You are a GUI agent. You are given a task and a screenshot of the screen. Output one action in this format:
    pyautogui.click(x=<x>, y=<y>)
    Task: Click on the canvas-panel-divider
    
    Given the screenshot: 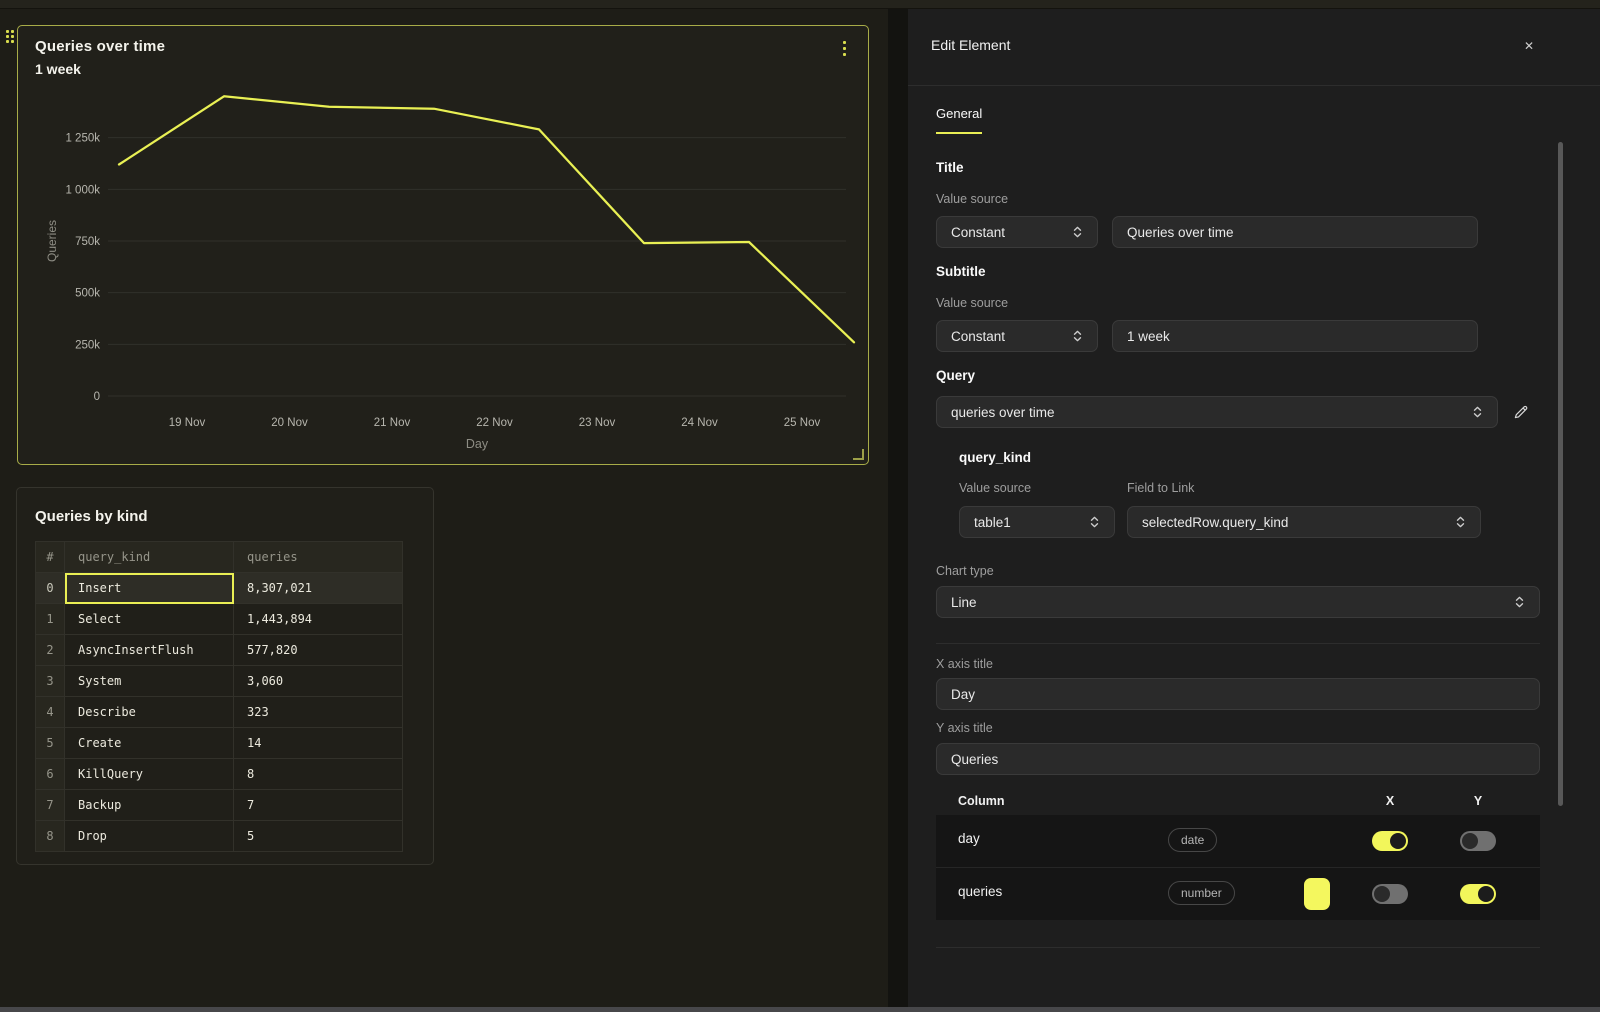 What is the action you would take?
    pyautogui.click(x=898, y=508)
    